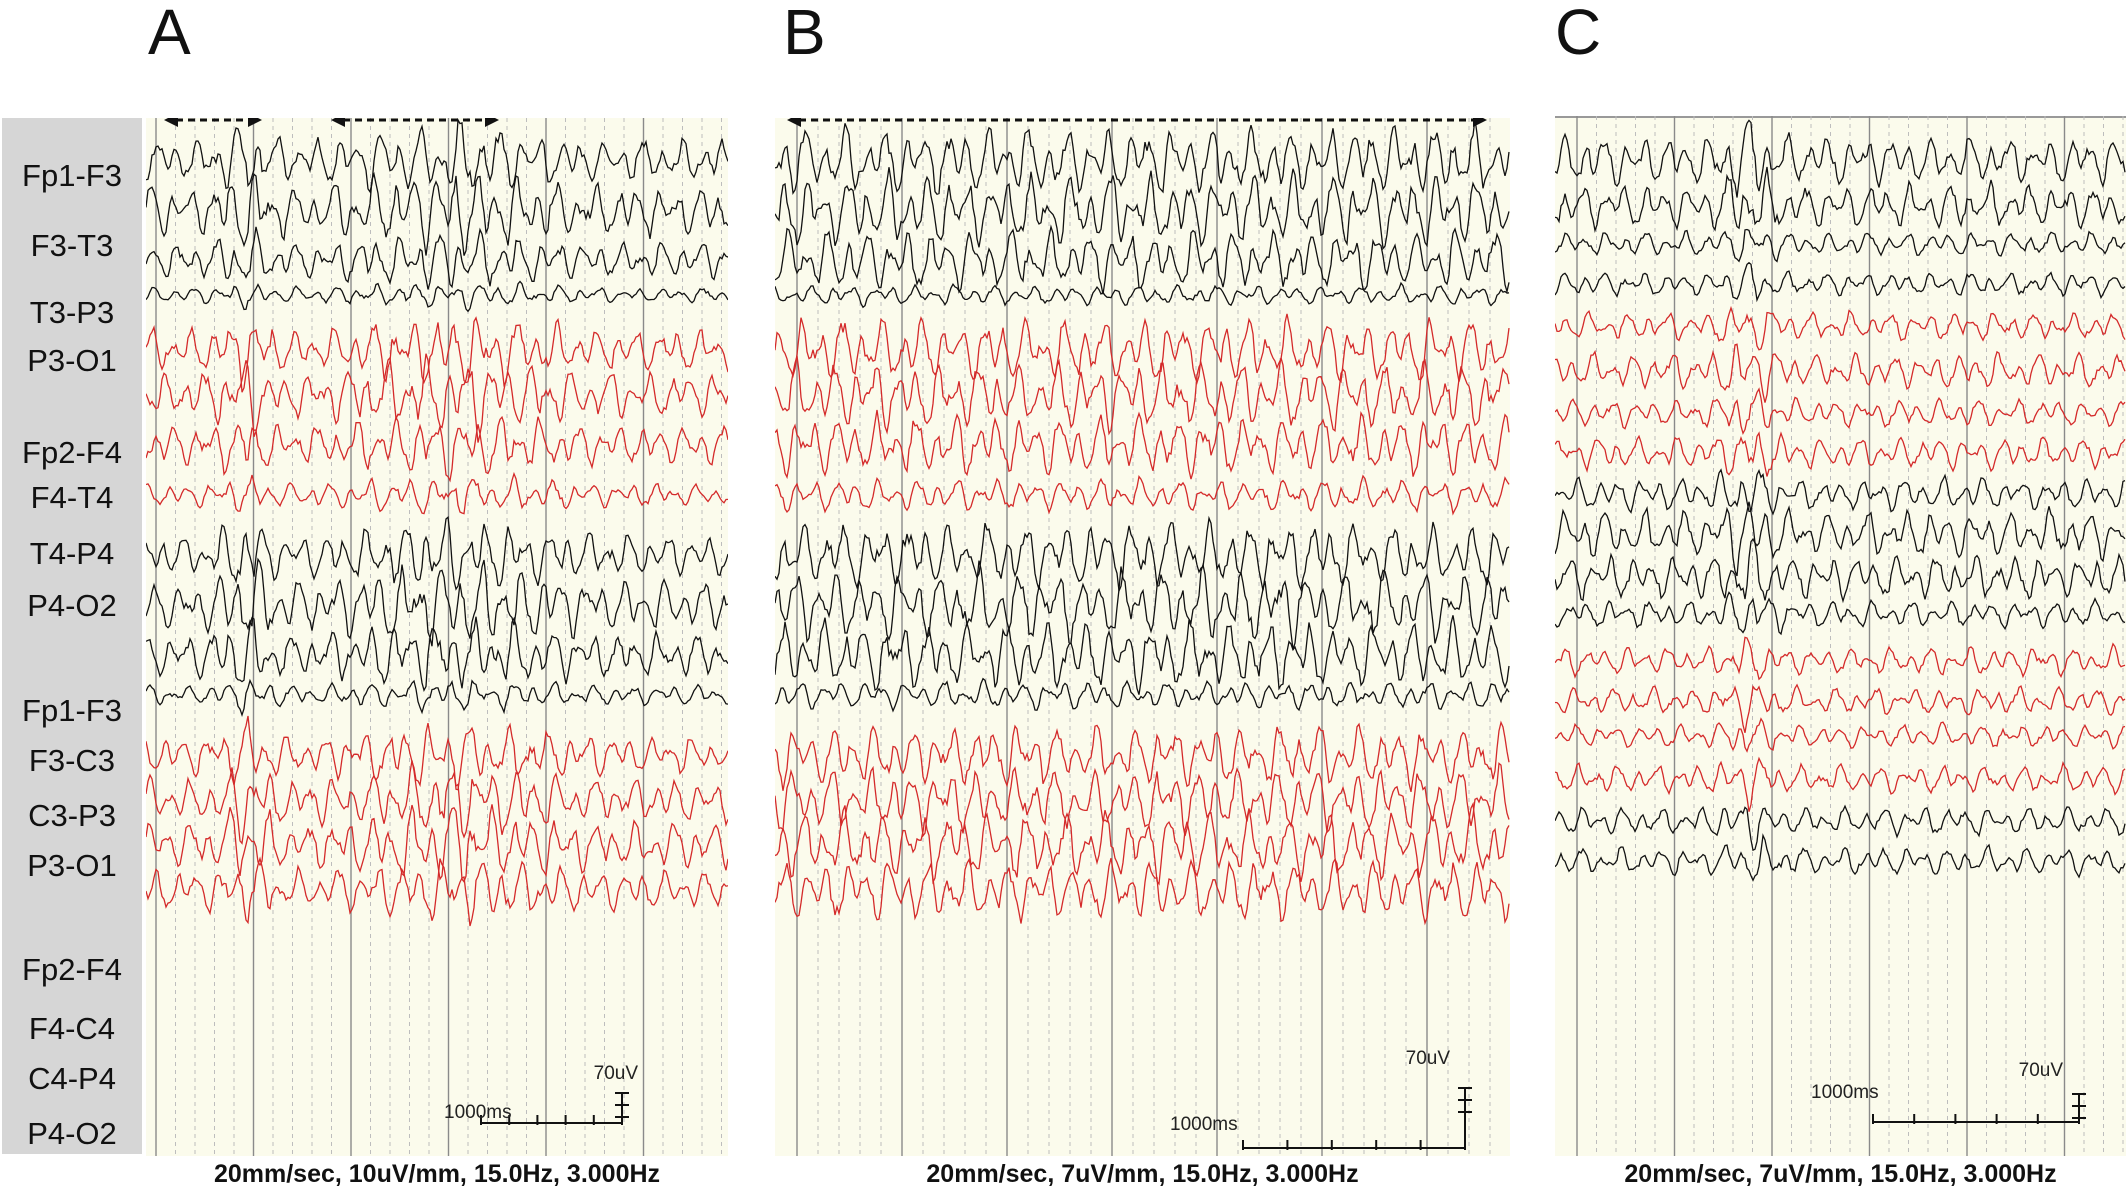  What do you see at coordinates (1578, 34) in the screenshot?
I see `panel-letter-c: C` at bounding box center [1578, 34].